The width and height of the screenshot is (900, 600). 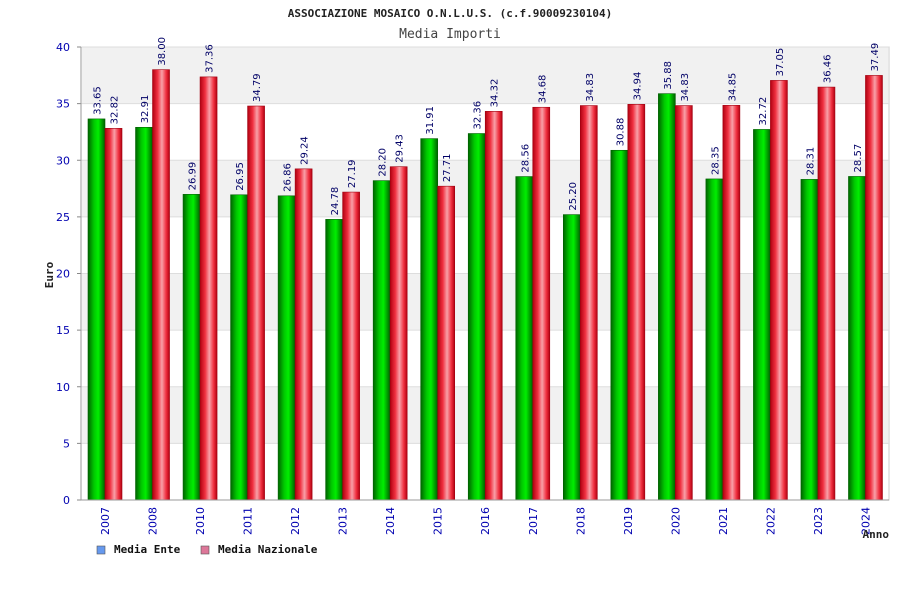 What do you see at coordinates (780, 62) in the screenshot?
I see `data-label: 37.05` at bounding box center [780, 62].